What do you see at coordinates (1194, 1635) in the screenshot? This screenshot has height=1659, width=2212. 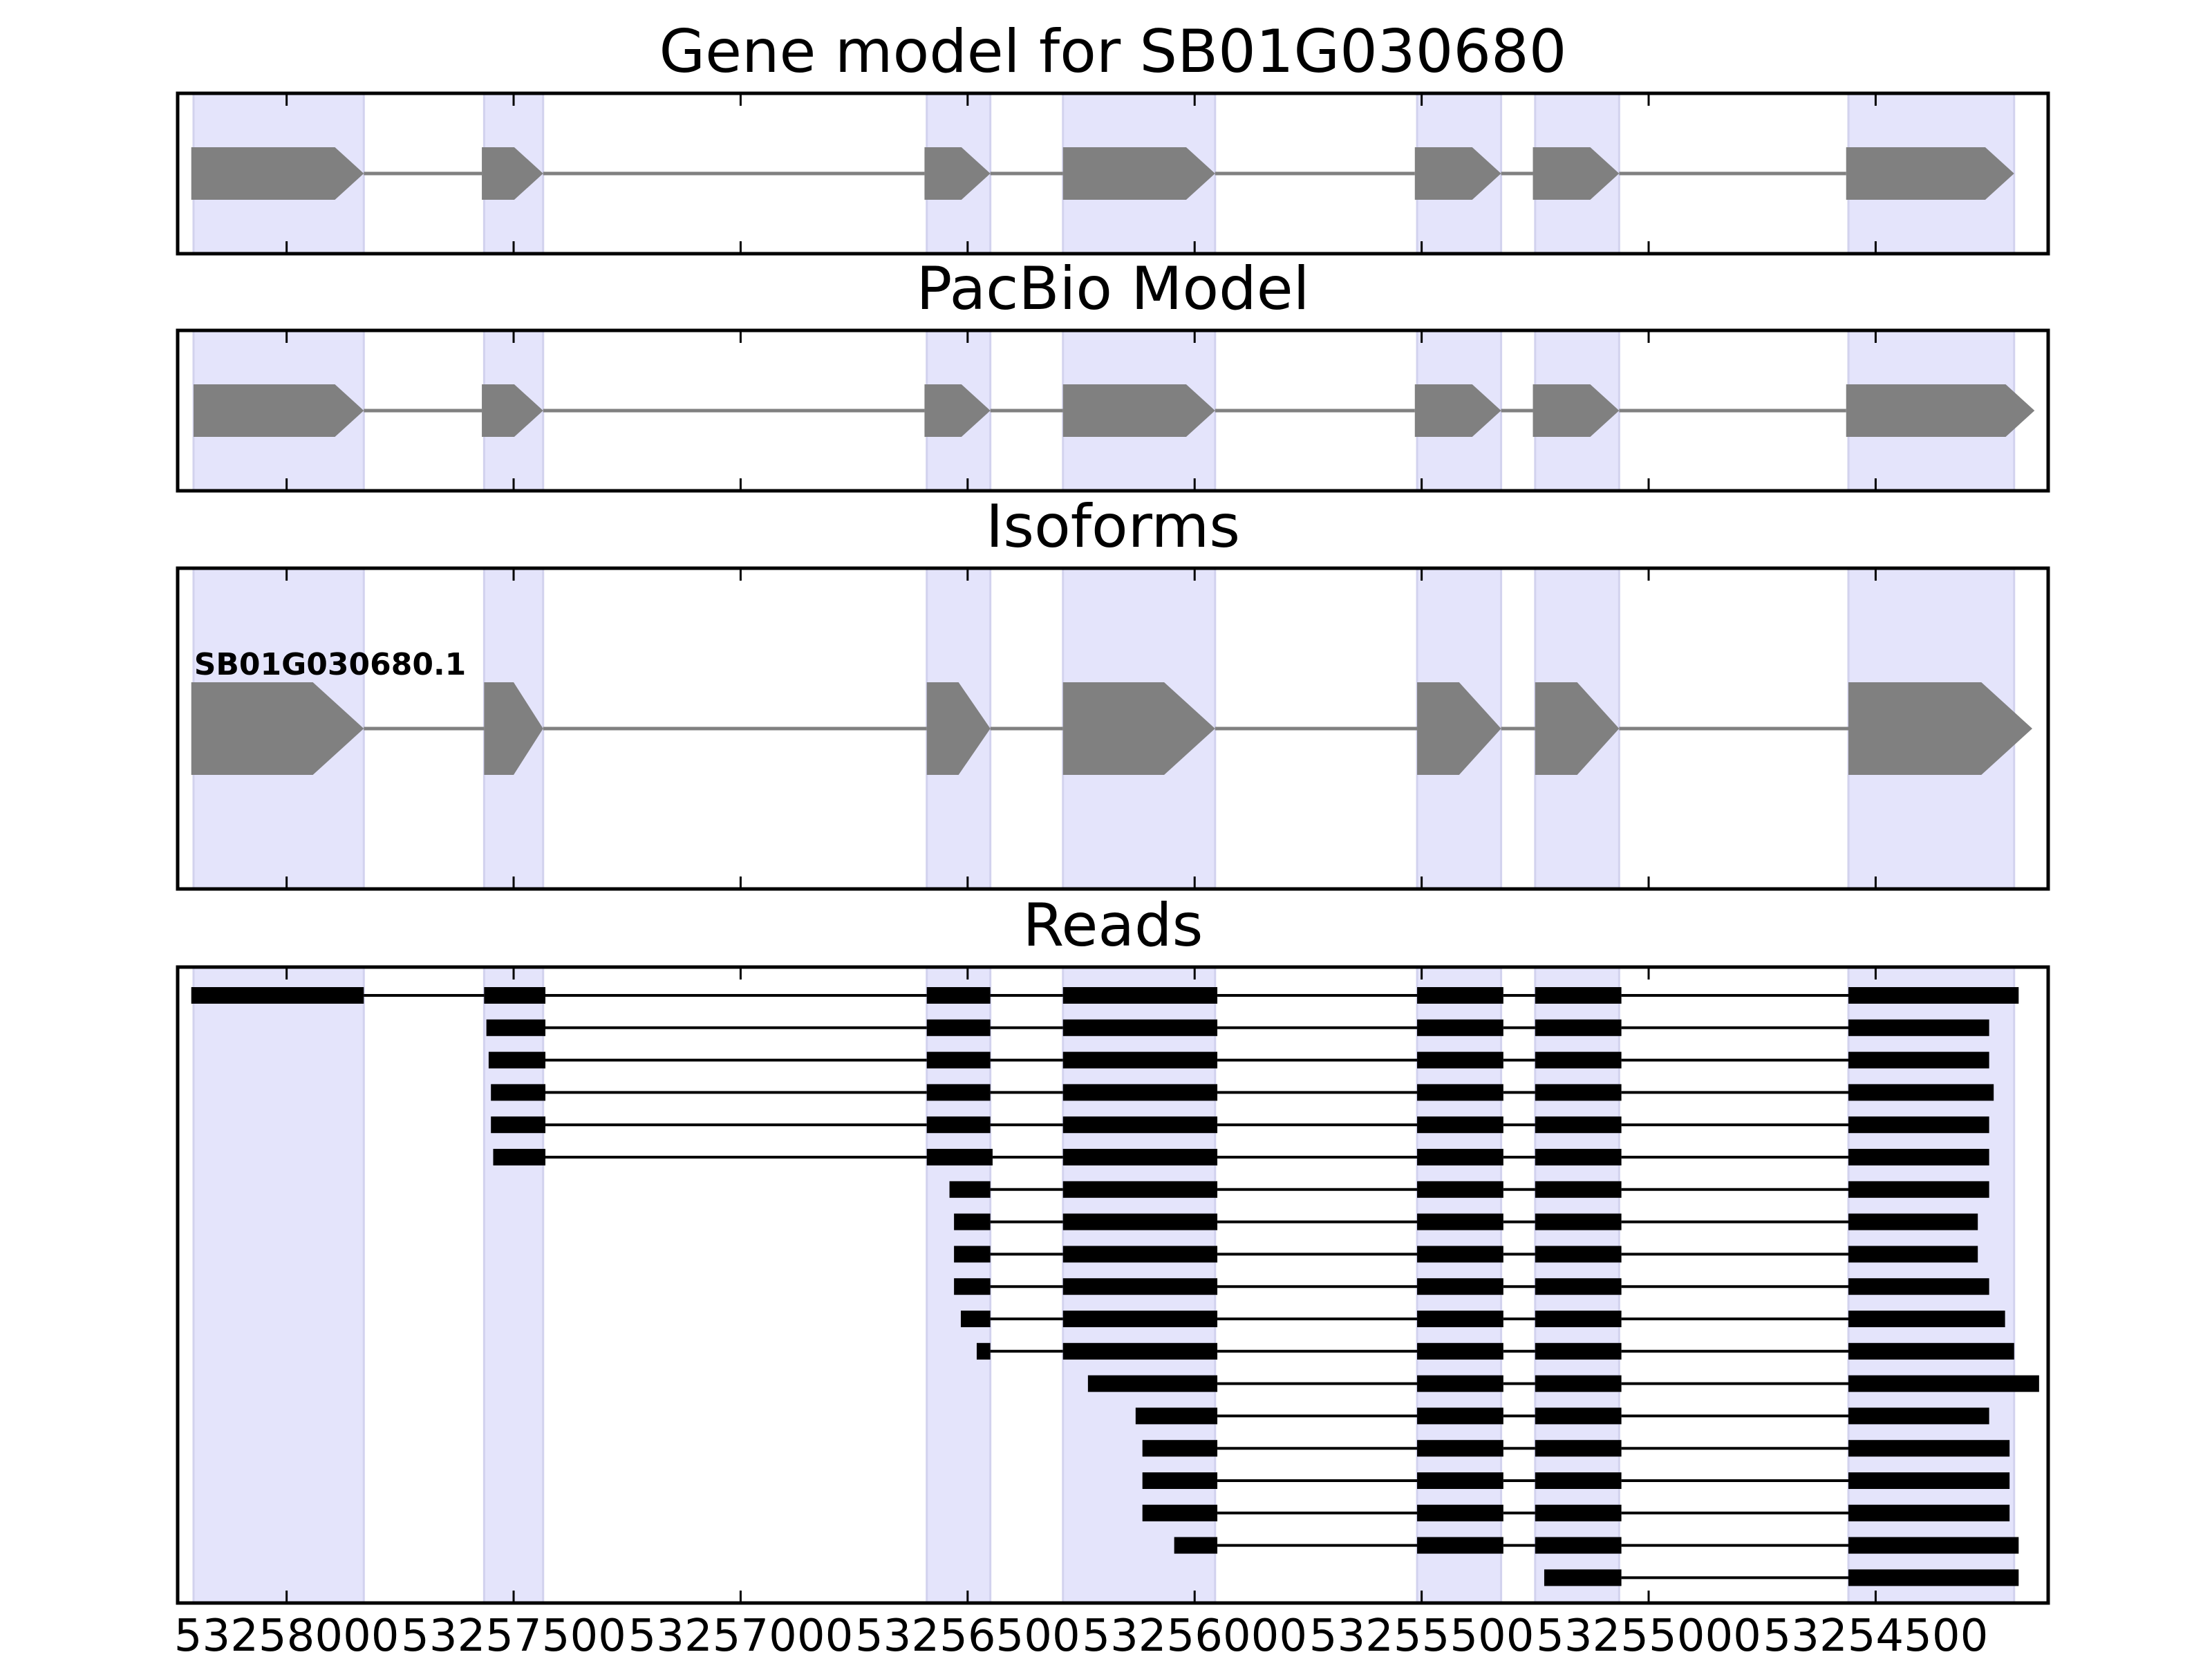 I see `x-tick-label: 53256000` at bounding box center [1194, 1635].